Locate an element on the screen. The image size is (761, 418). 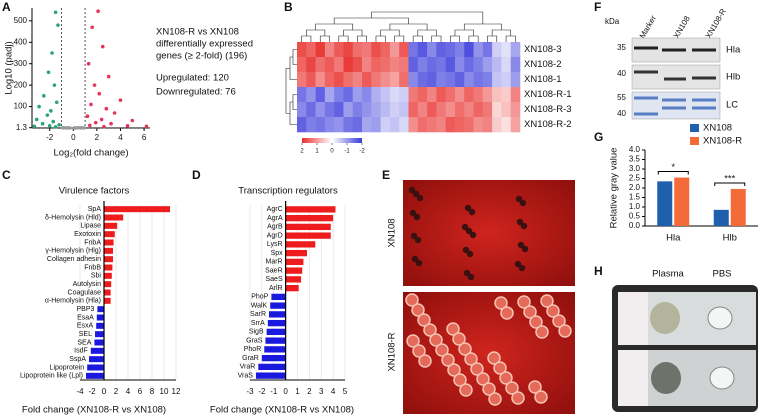
panel-letter: C is located at coordinates (6, 175).